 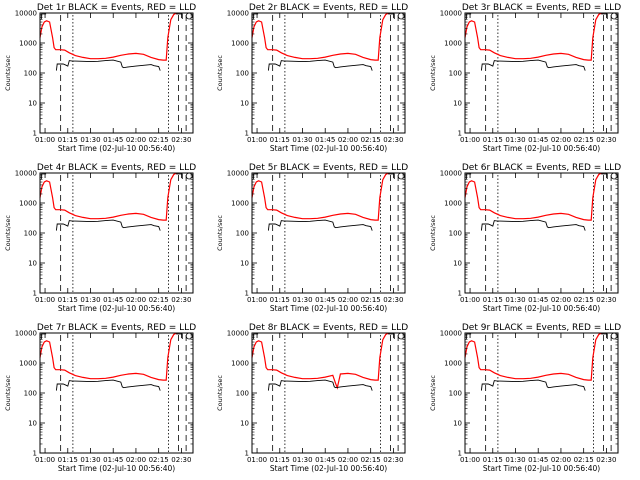 I want to click on panel-title: Det 6r BLACK = Events, RED = LLD, so click(x=541, y=168).